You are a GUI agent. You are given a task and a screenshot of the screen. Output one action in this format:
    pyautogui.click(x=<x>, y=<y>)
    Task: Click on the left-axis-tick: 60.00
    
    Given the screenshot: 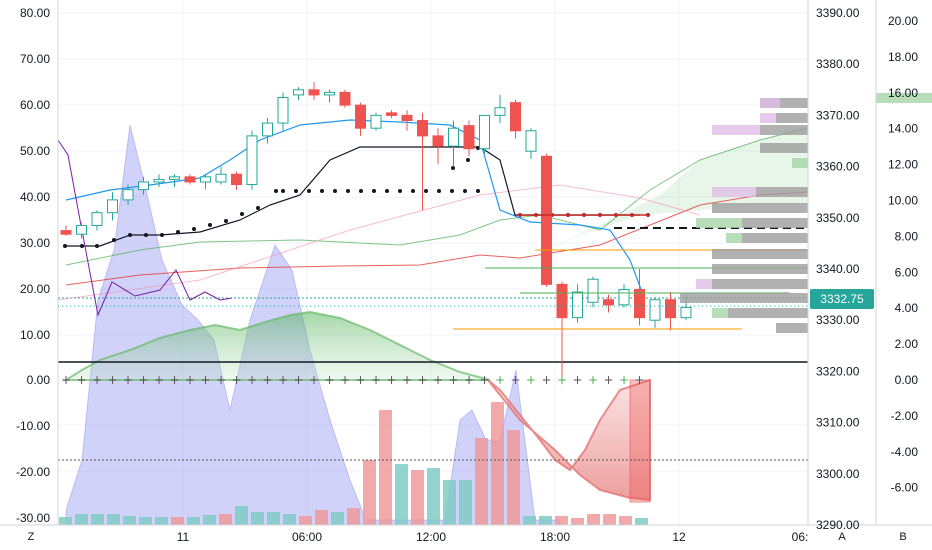 What is the action you would take?
    pyautogui.click(x=35, y=105)
    